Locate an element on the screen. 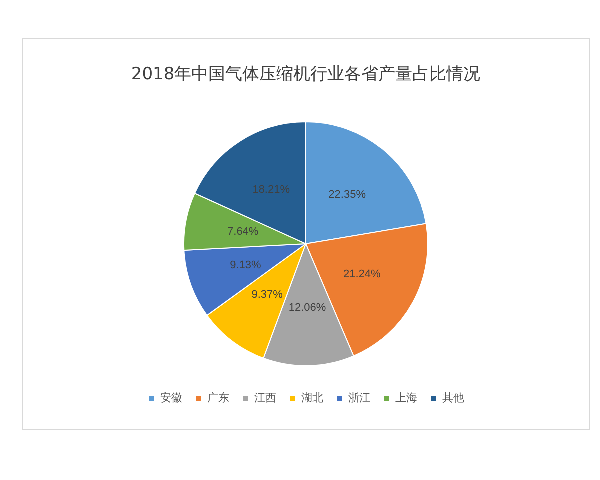 The width and height of the screenshot is (600, 480). data-label: 18.21% is located at coordinates (271, 190).